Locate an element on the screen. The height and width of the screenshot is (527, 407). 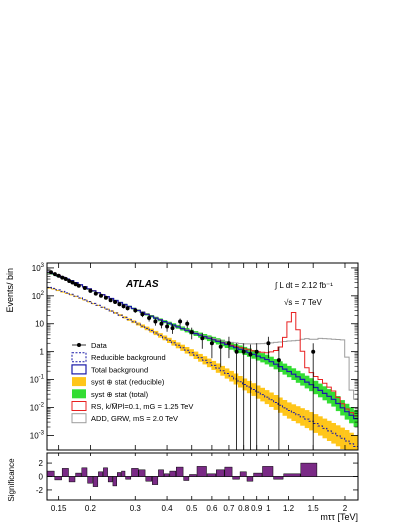
legend-label: RS, k/M̅Pl=0.1, mG = 1.25 TeV is located at coordinates (142, 406).